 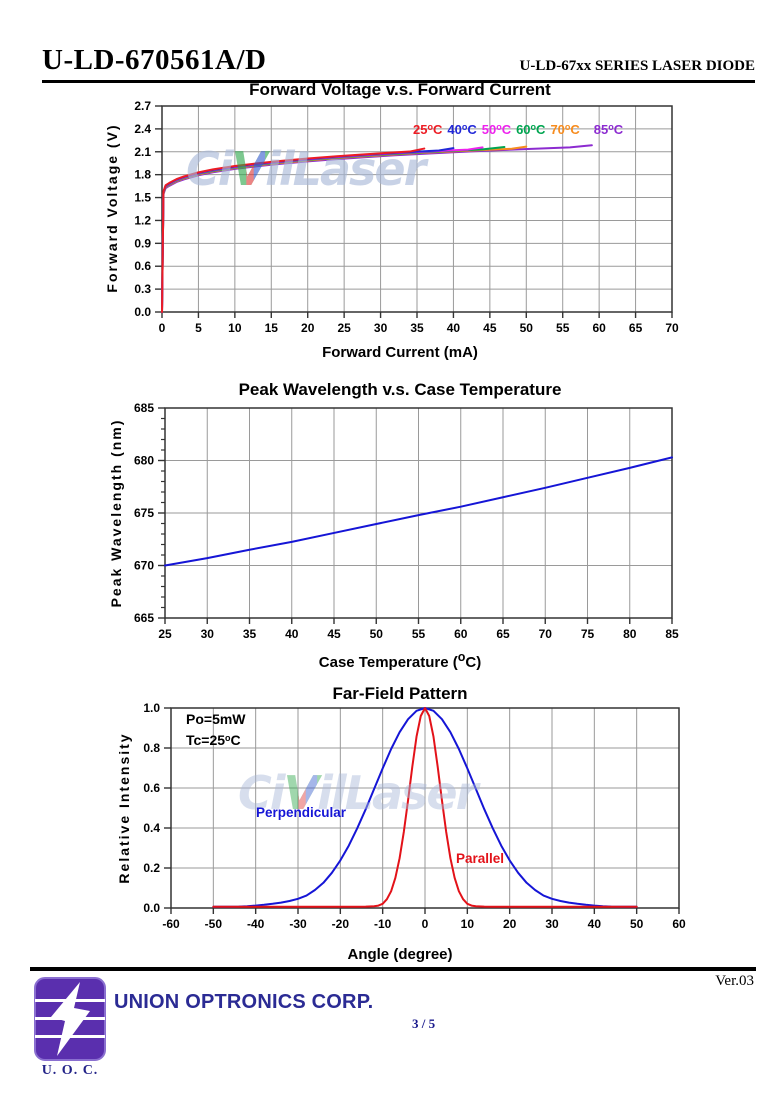 What do you see at coordinates (608, 129) in the screenshot?
I see `legend-item: 85oC` at bounding box center [608, 129].